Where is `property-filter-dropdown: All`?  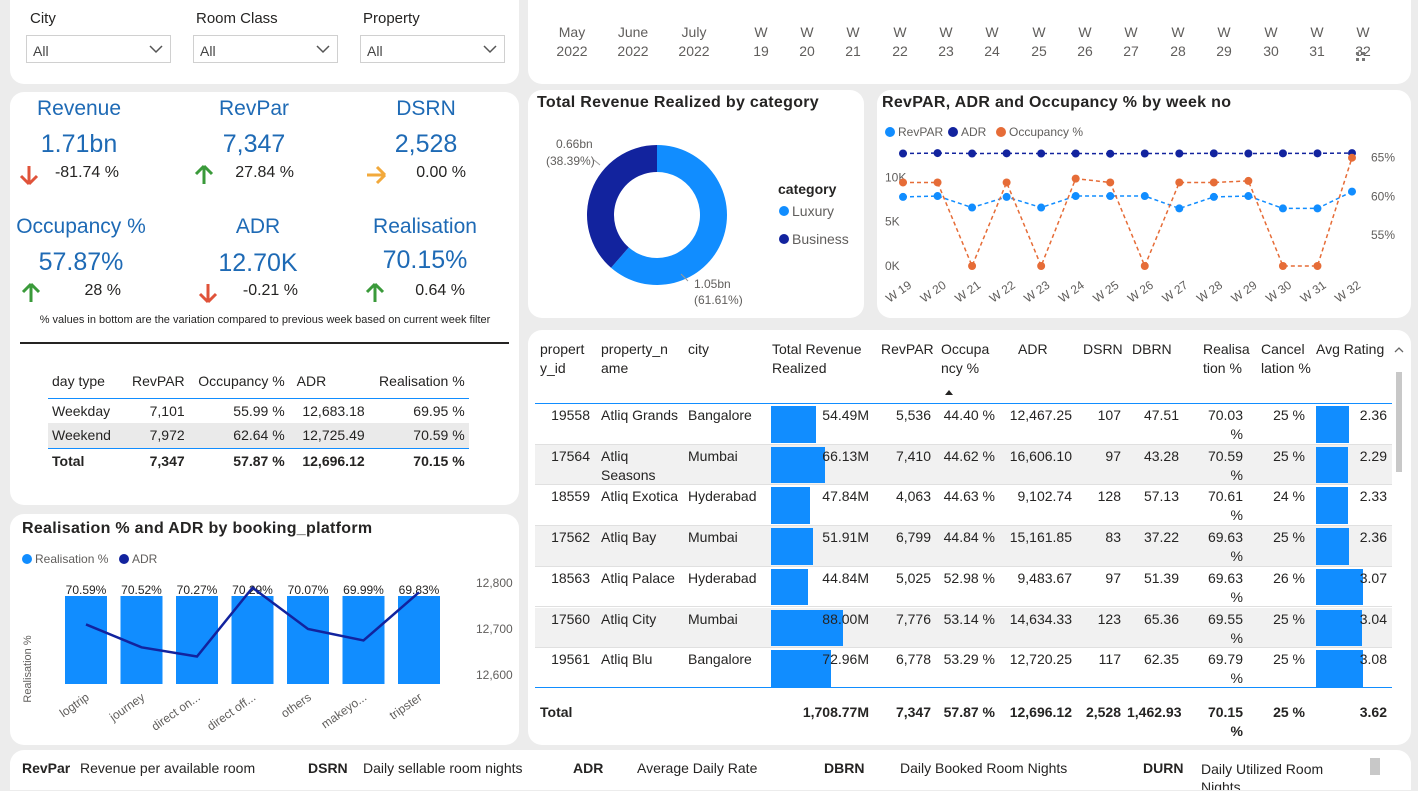
property-filter-dropdown: All is located at coordinates (432, 49).